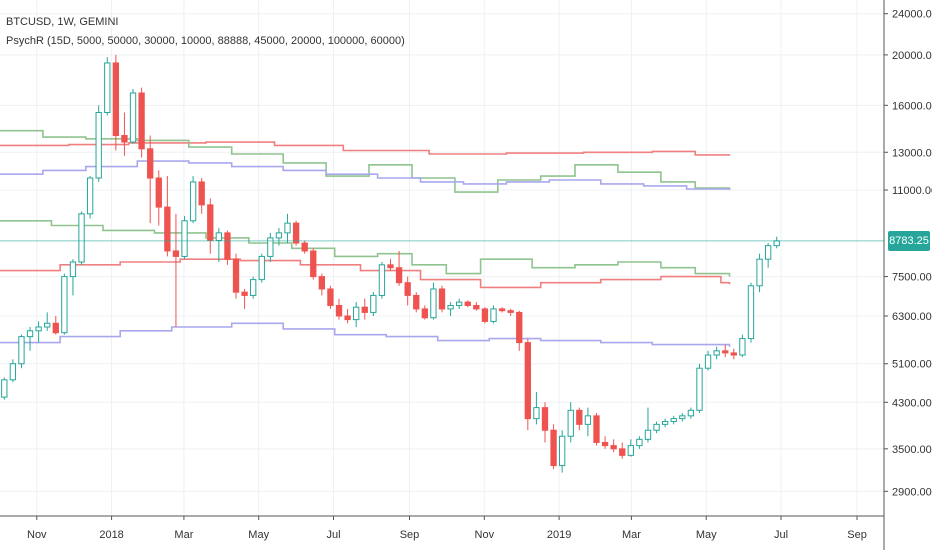 Image resolution: width=932 pixels, height=550 pixels. I want to click on x-tick-label: 2018, so click(111, 535).